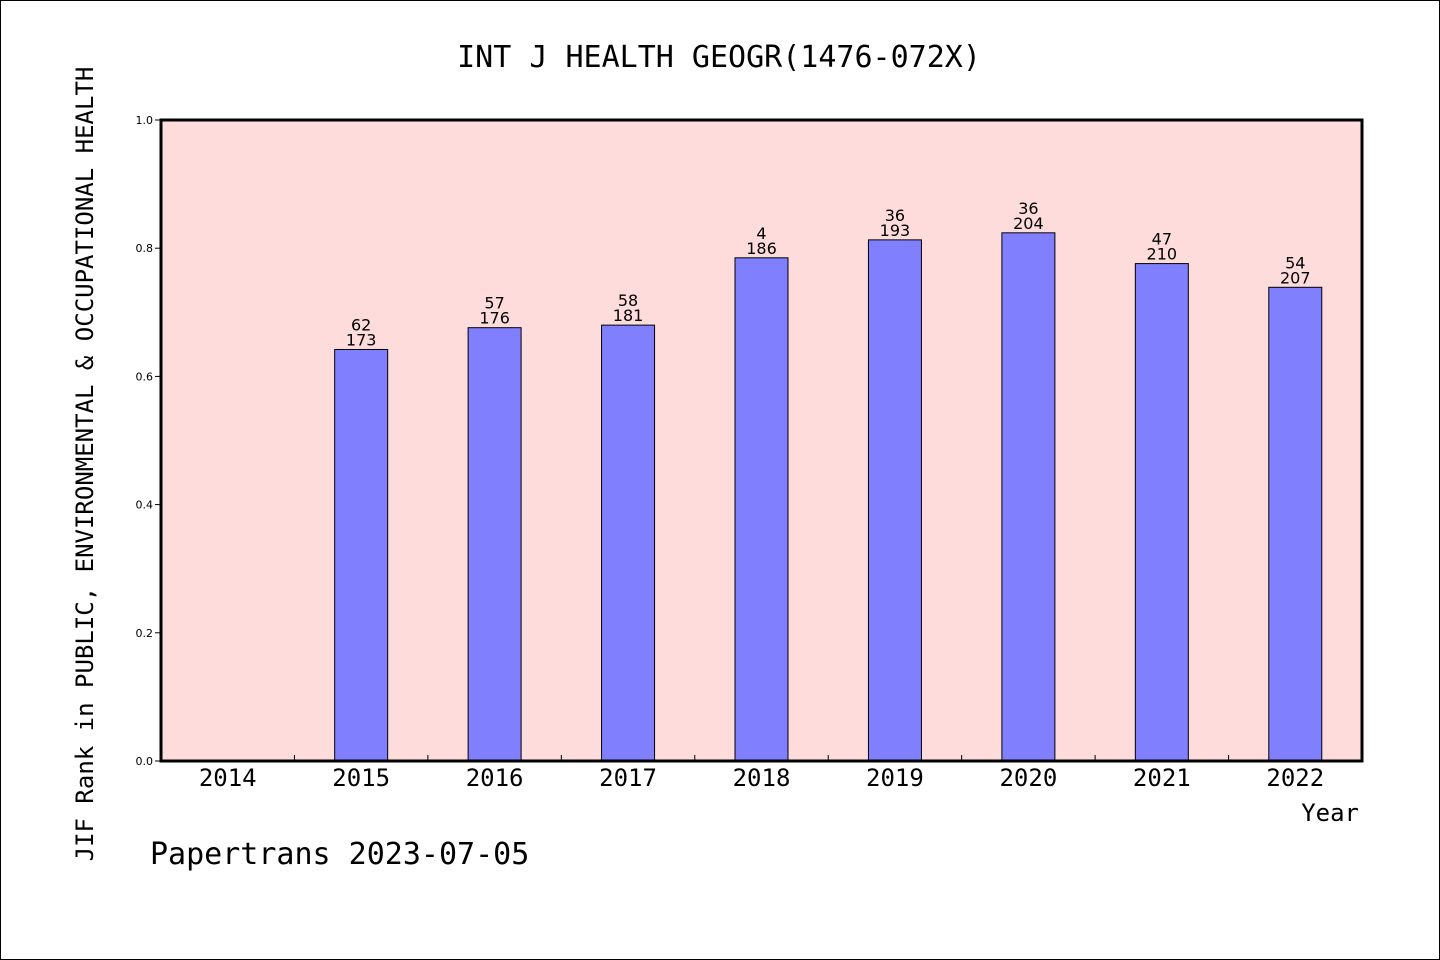  I want to click on x-axis: 2014 2015 2016 2017 2018 2019 2020 2021 2022, so click(761, 773).